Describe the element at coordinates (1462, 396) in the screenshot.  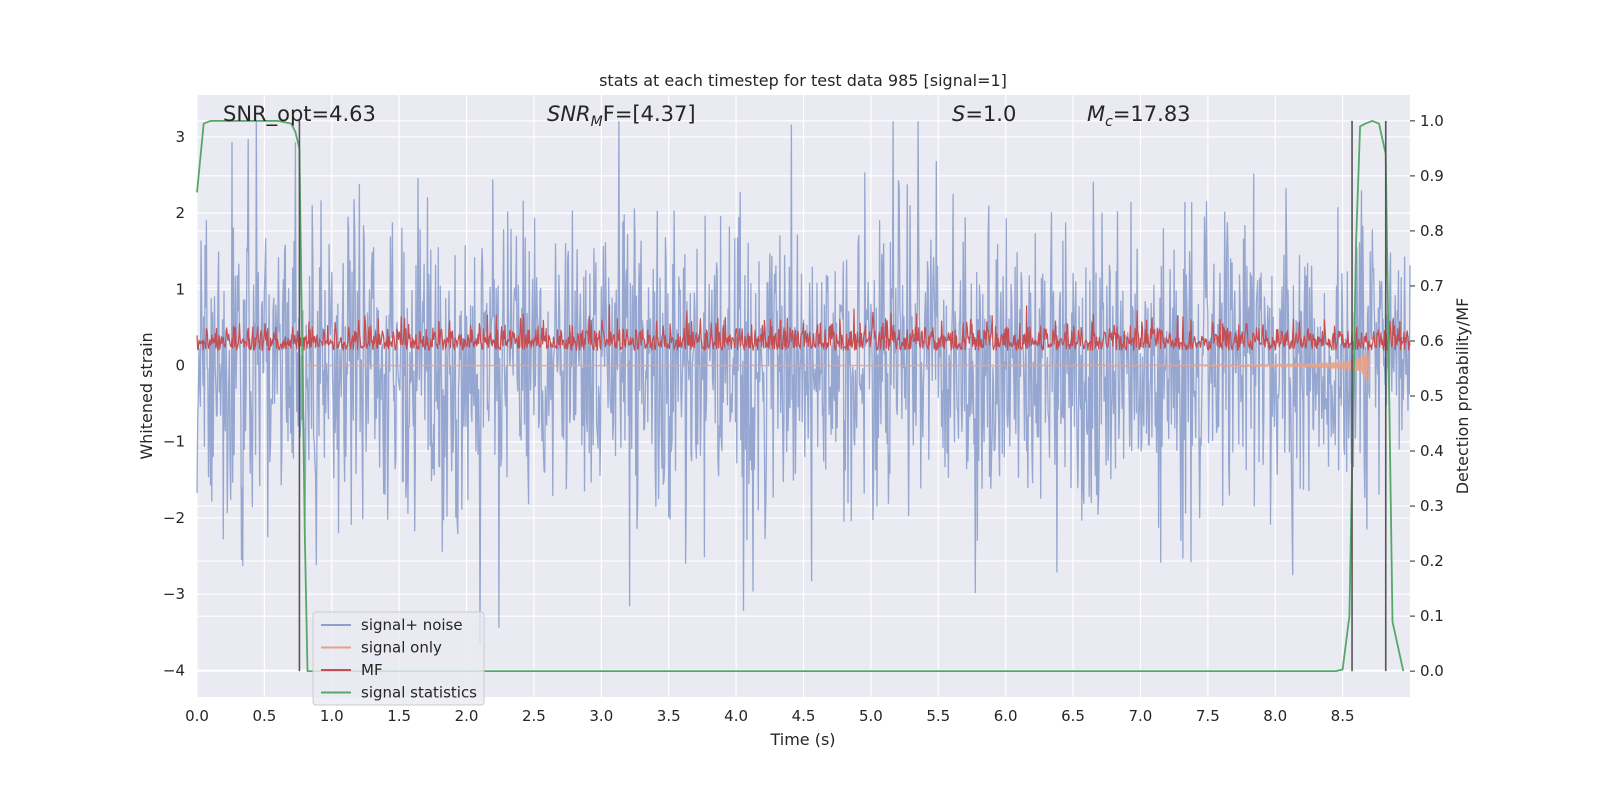
I see `y-axis-right-label: Detection probability/MF` at that location.